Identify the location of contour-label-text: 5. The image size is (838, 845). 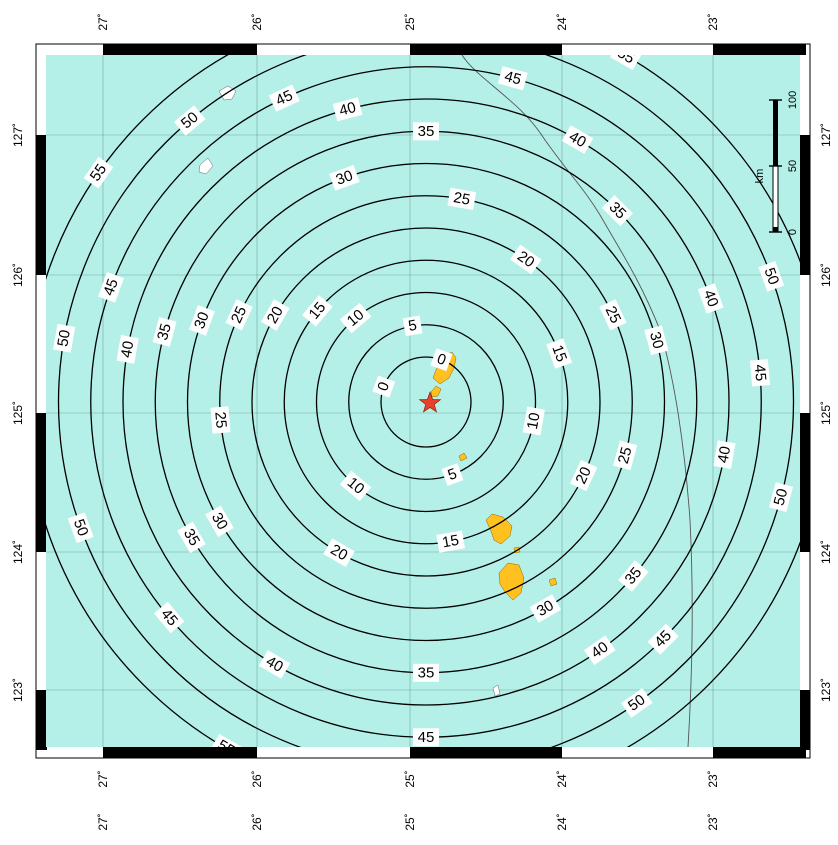
(412, 326).